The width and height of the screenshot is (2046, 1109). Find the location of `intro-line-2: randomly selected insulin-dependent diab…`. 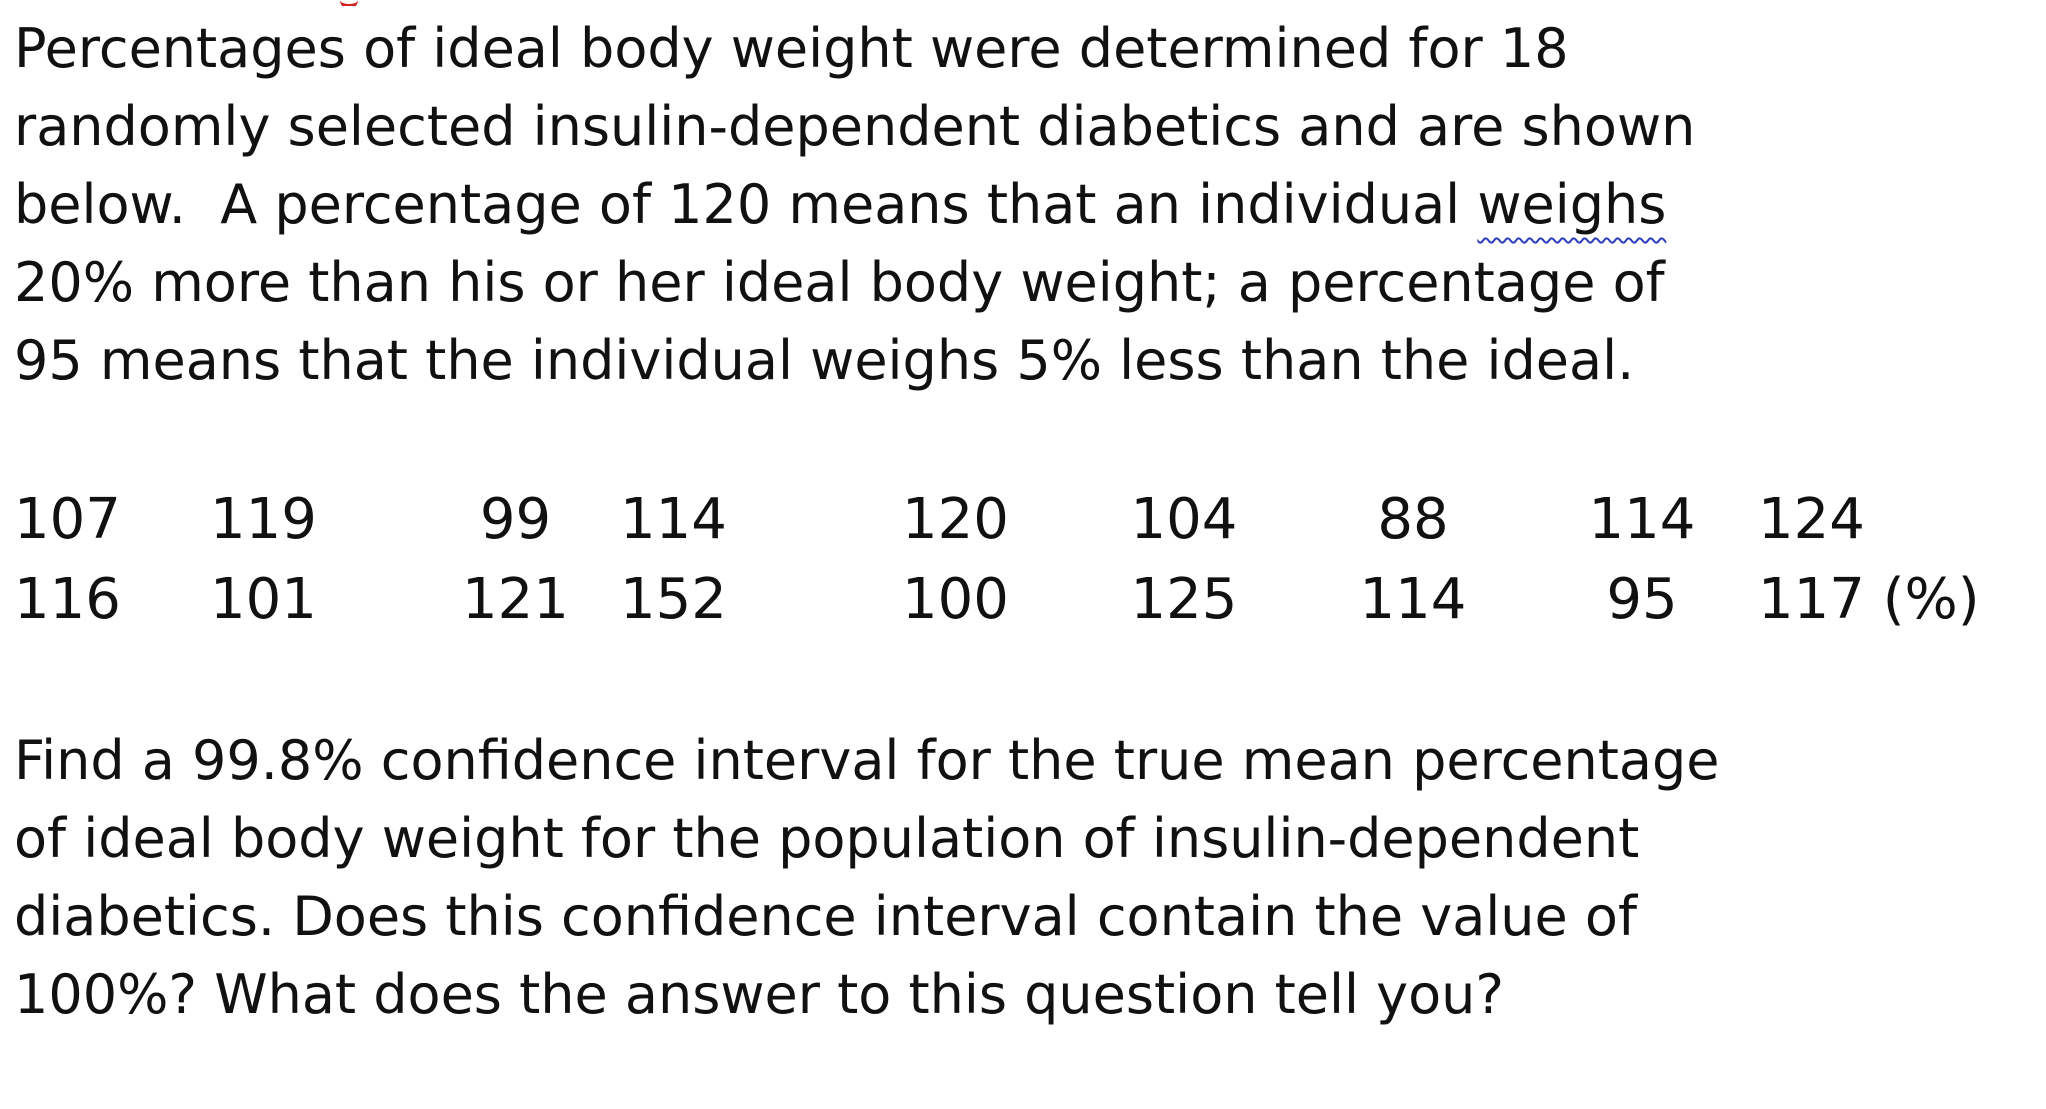

intro-line-2: randomly selected insulin-dependent diab… is located at coordinates (855, 126).